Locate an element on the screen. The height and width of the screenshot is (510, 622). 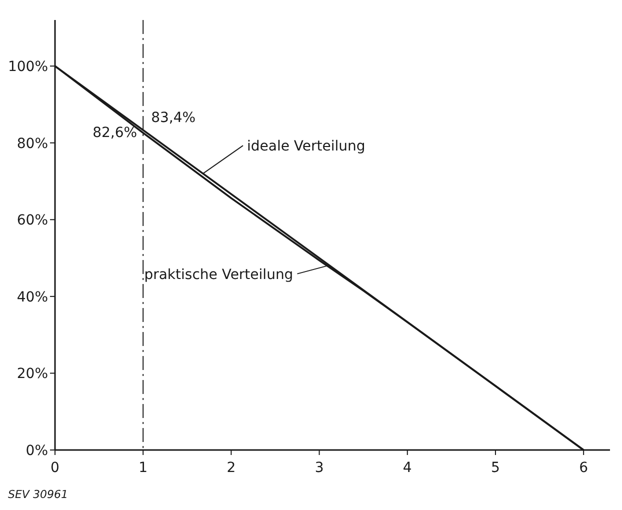
annotation: 83,4% is located at coordinates (173, 118).